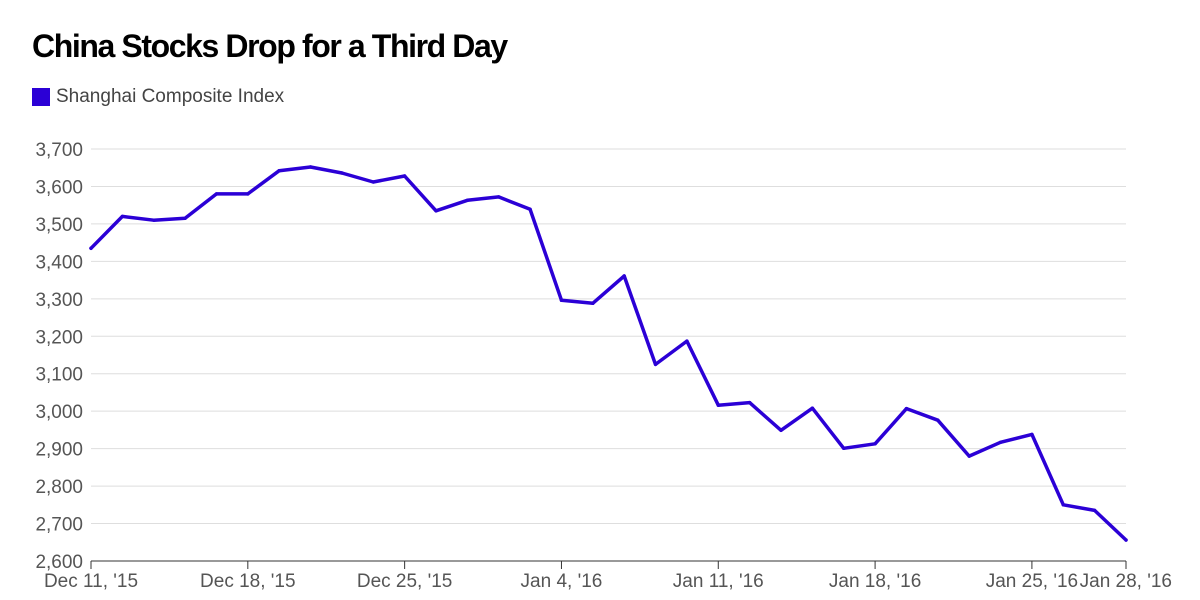 The image size is (1200, 600). What do you see at coordinates (59, 337) in the screenshot?
I see `y-tick-label: 3,200` at bounding box center [59, 337].